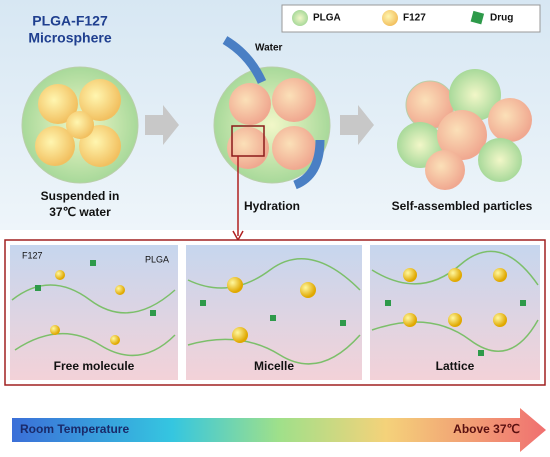  I want to click on legend-label: F127, so click(414, 18).